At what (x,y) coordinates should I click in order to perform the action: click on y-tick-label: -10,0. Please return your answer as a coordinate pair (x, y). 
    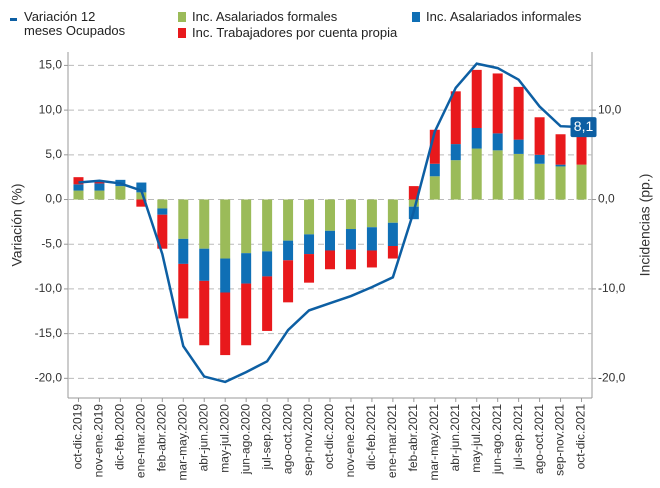
    Looking at the image, I should click on (49, 288).